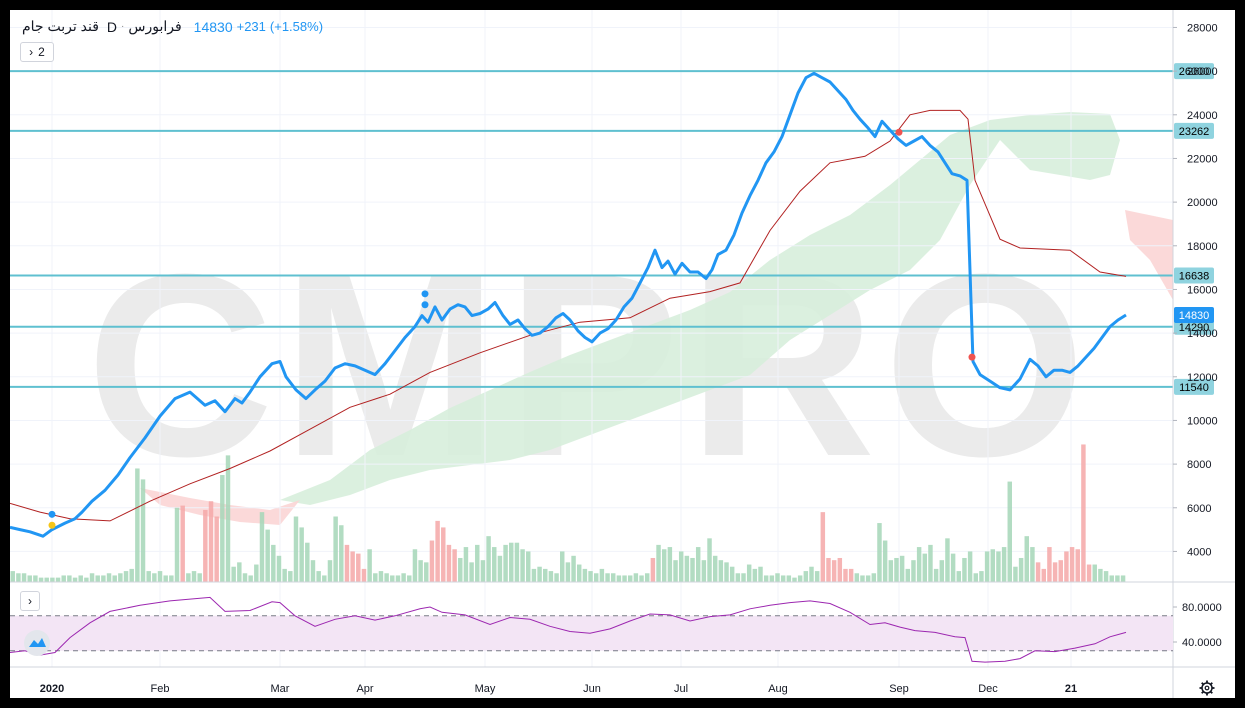 The height and width of the screenshot is (708, 1245). Describe the element at coordinates (52, 689) in the screenshot. I see `x-tick-label: 2020` at that location.